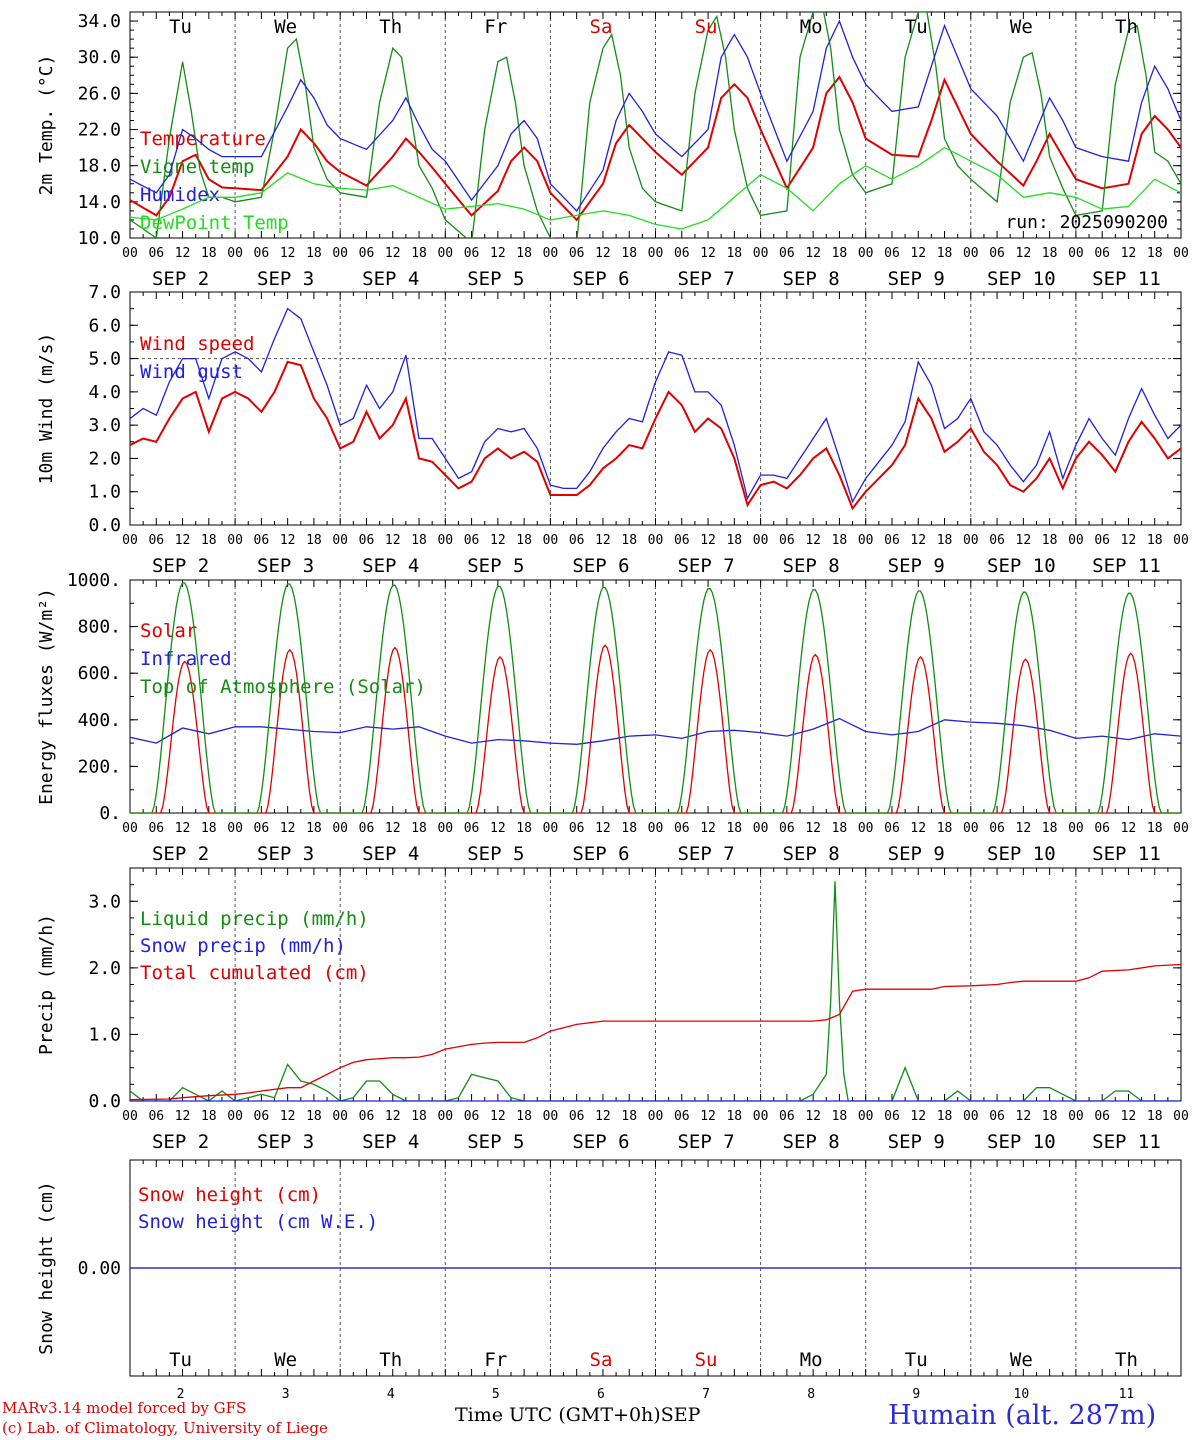 This screenshot has height=1440, width=1194. Describe the element at coordinates (99, 166) in the screenshot. I see `y-tick-label: 18.0` at that location.